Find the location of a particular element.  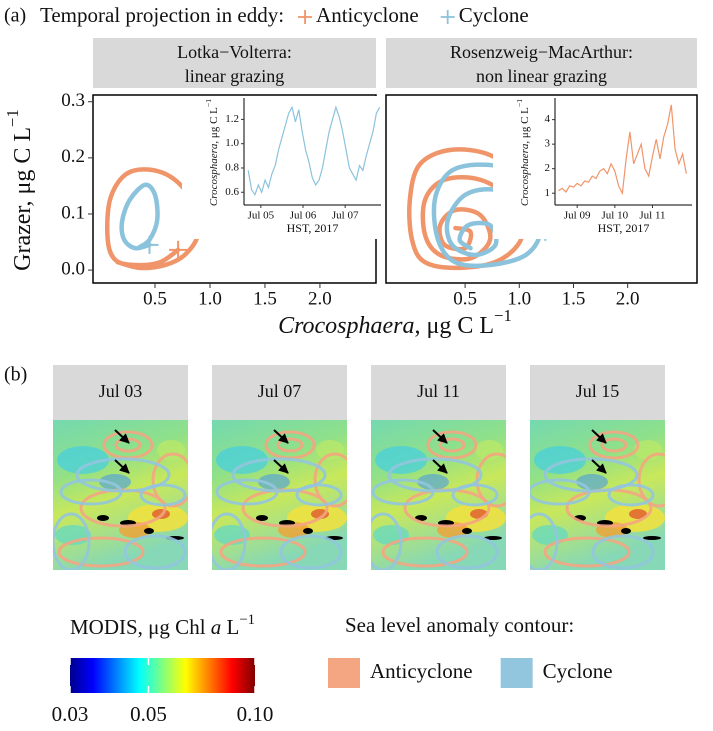

colorbar-tick-label: 0.05 is located at coordinates (148, 714).